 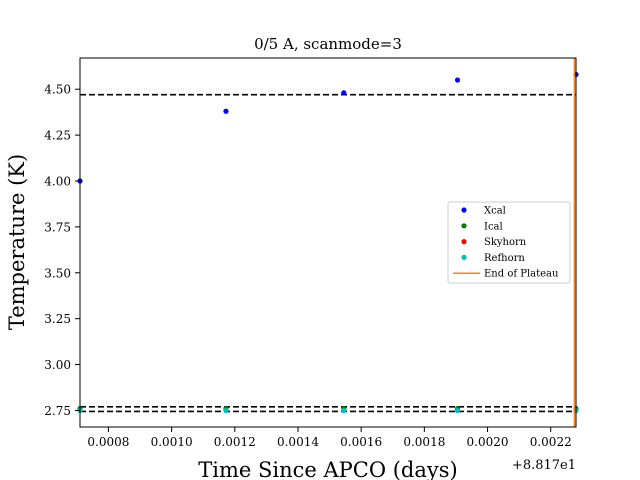 I want to click on y-axis: 2.75 3.00 3.25 3.50 3.75 4.00 4.25 4.50, so click(x=62, y=250).